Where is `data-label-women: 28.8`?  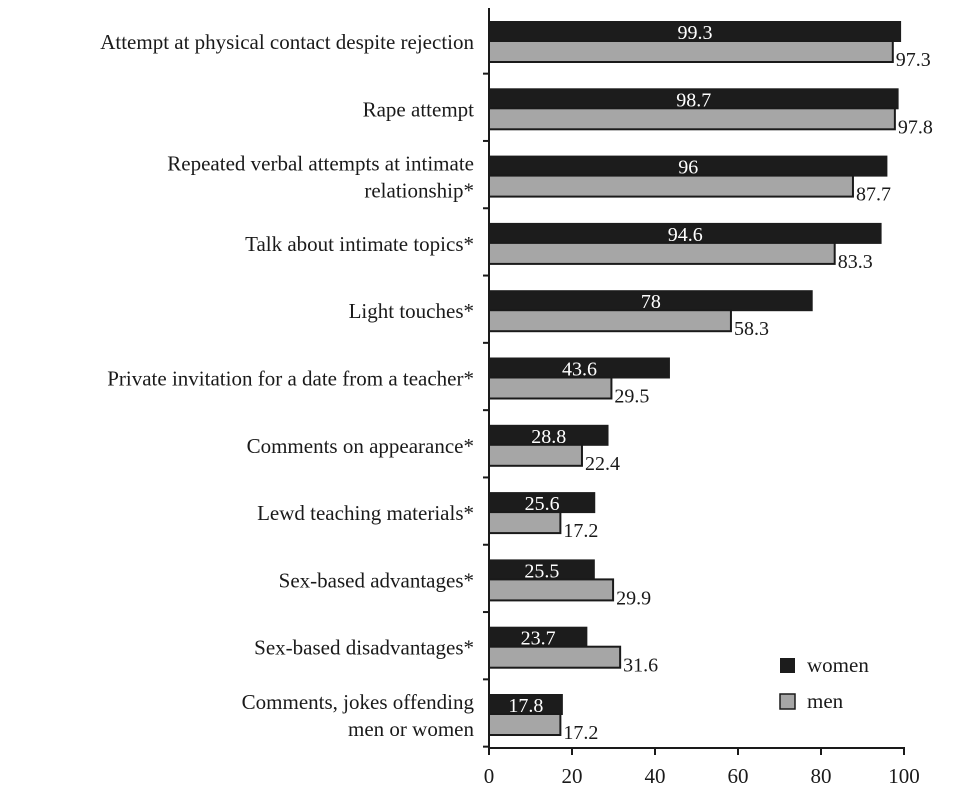
data-label-women: 28.8 is located at coordinates (548, 437).